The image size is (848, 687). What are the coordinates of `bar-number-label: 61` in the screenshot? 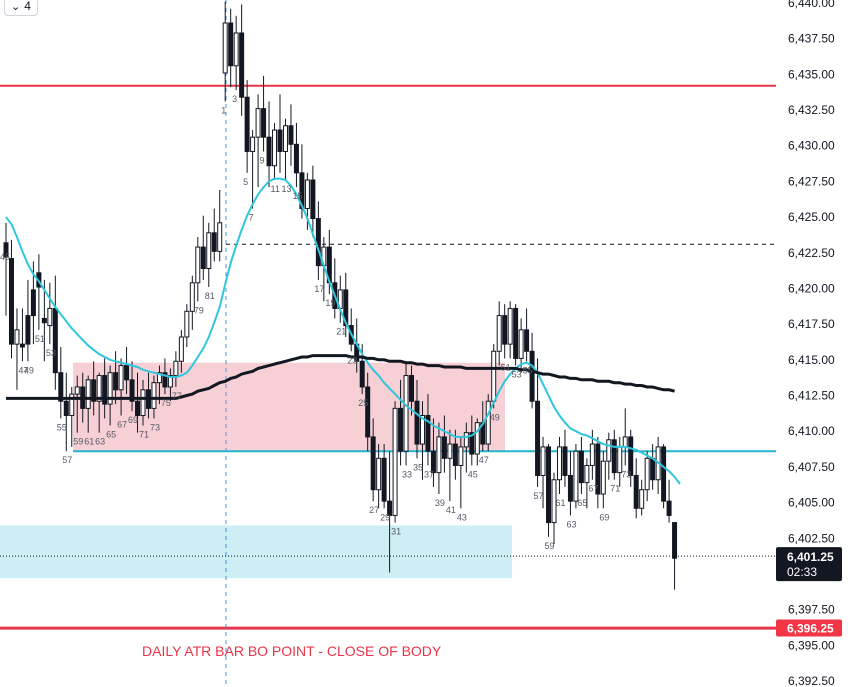 It's located at (89, 442).